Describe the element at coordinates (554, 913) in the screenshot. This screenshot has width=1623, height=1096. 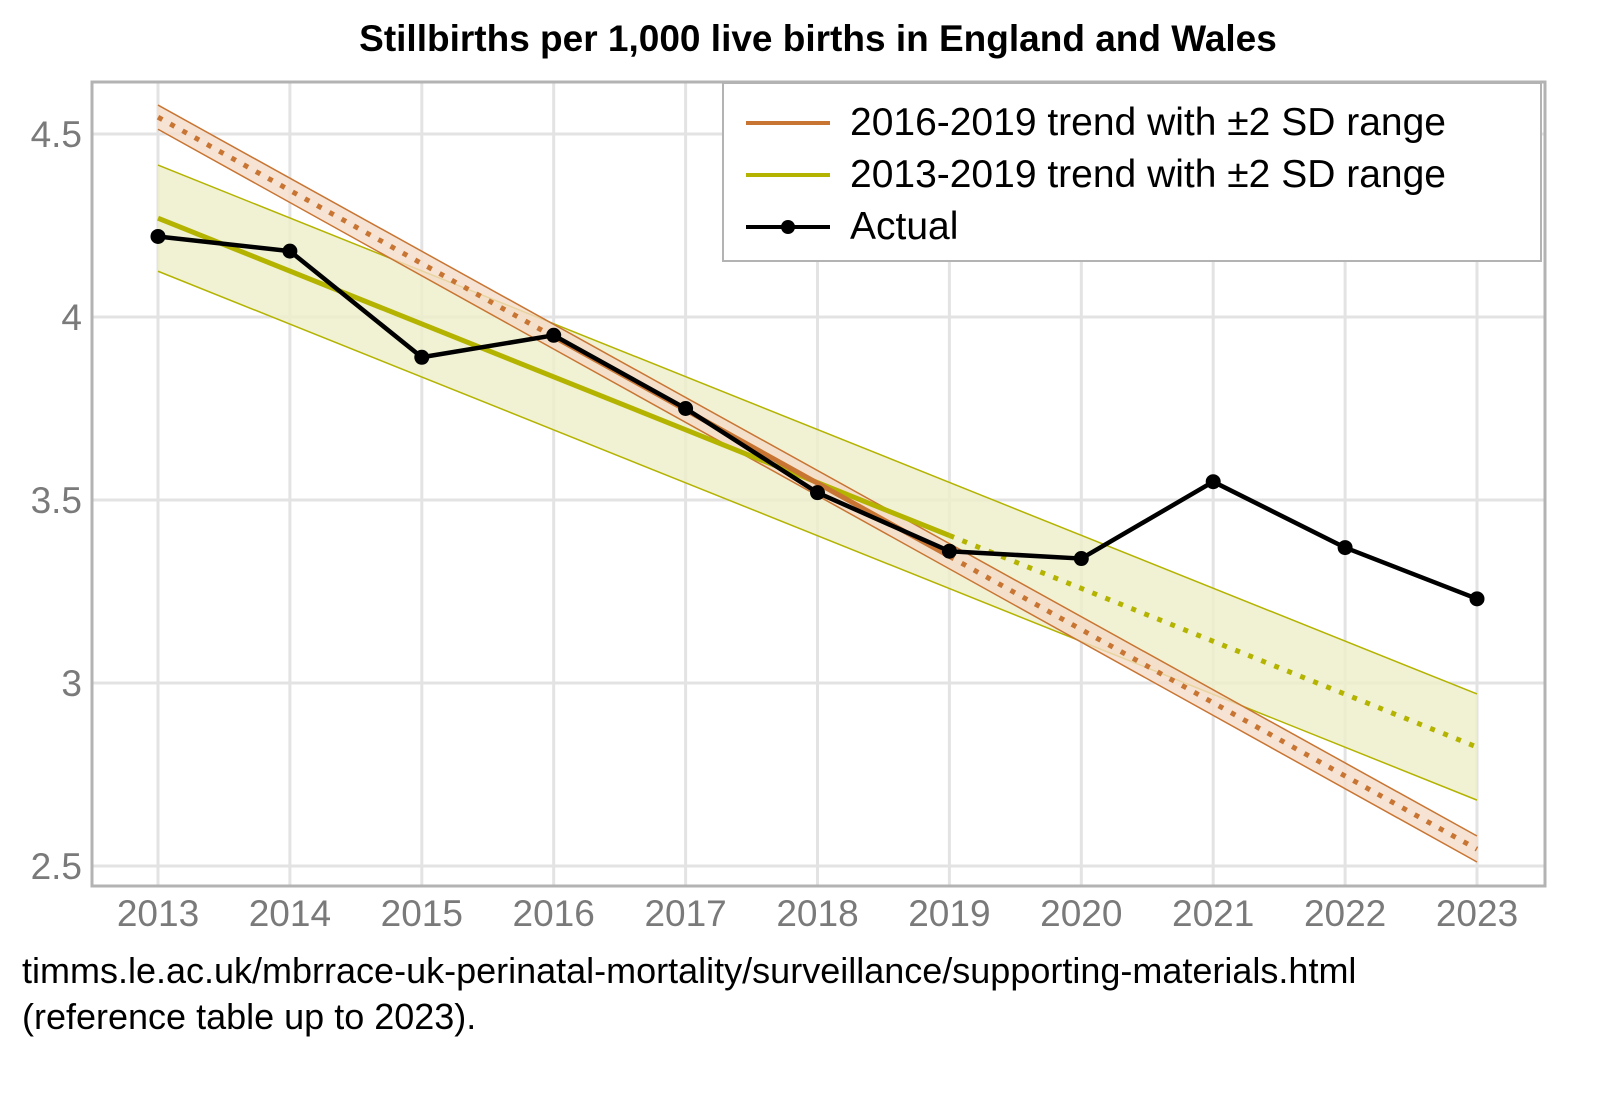
I see `x-tick-label: 2016` at that location.